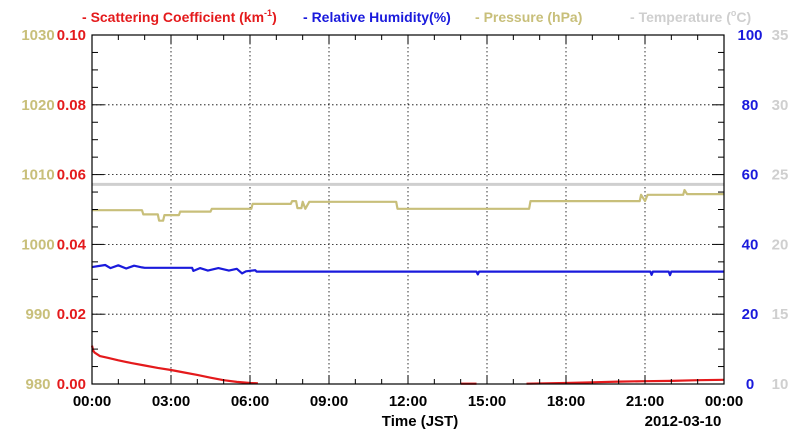  What do you see at coordinates (750, 175) in the screenshot?
I see `y-tick-label-humidity: 60` at bounding box center [750, 175].